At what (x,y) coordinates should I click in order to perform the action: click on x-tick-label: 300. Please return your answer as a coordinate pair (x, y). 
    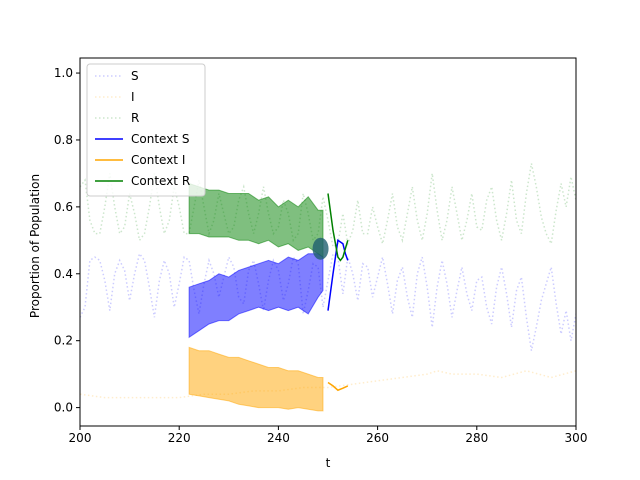
    Looking at the image, I should click on (576, 438).